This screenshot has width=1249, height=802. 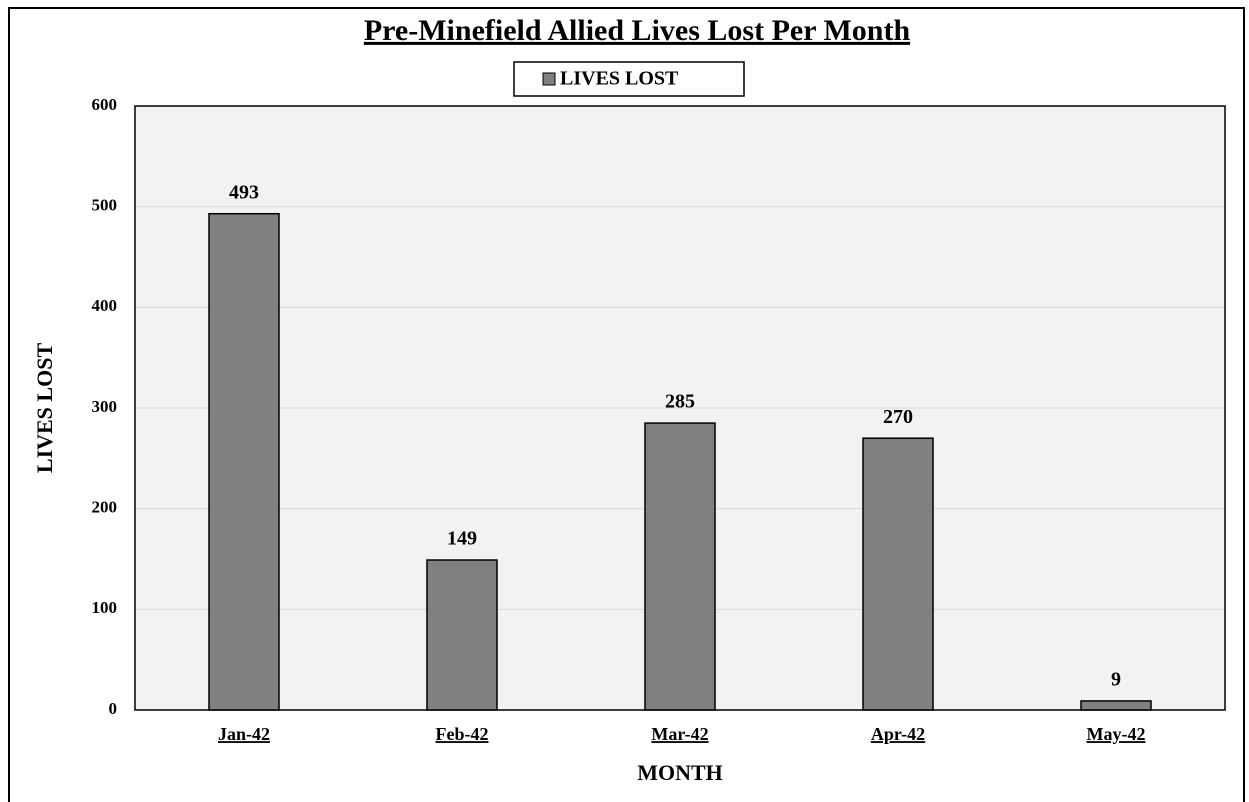 What do you see at coordinates (113, 708) in the screenshot?
I see `y-tick-label: 0` at bounding box center [113, 708].